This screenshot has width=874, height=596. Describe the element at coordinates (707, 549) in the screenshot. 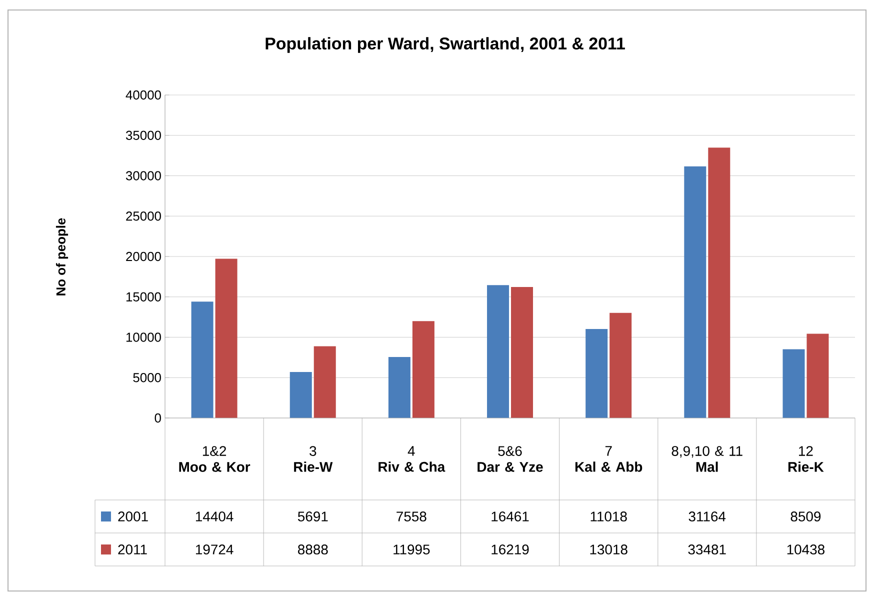

I see `data-label: 33481` at that location.